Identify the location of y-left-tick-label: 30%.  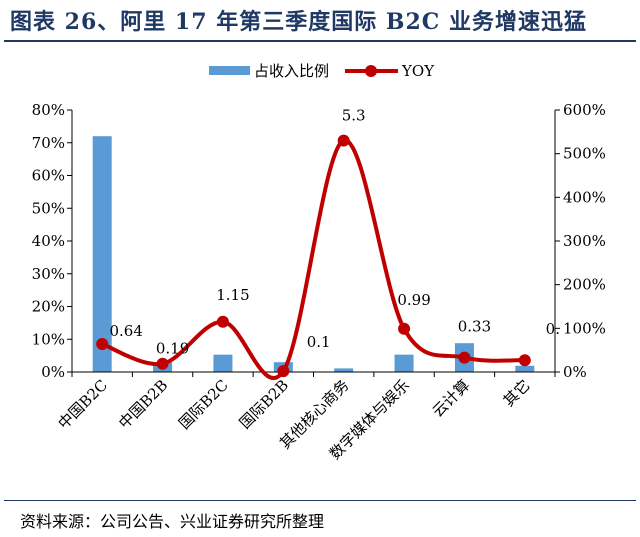
(48, 274).